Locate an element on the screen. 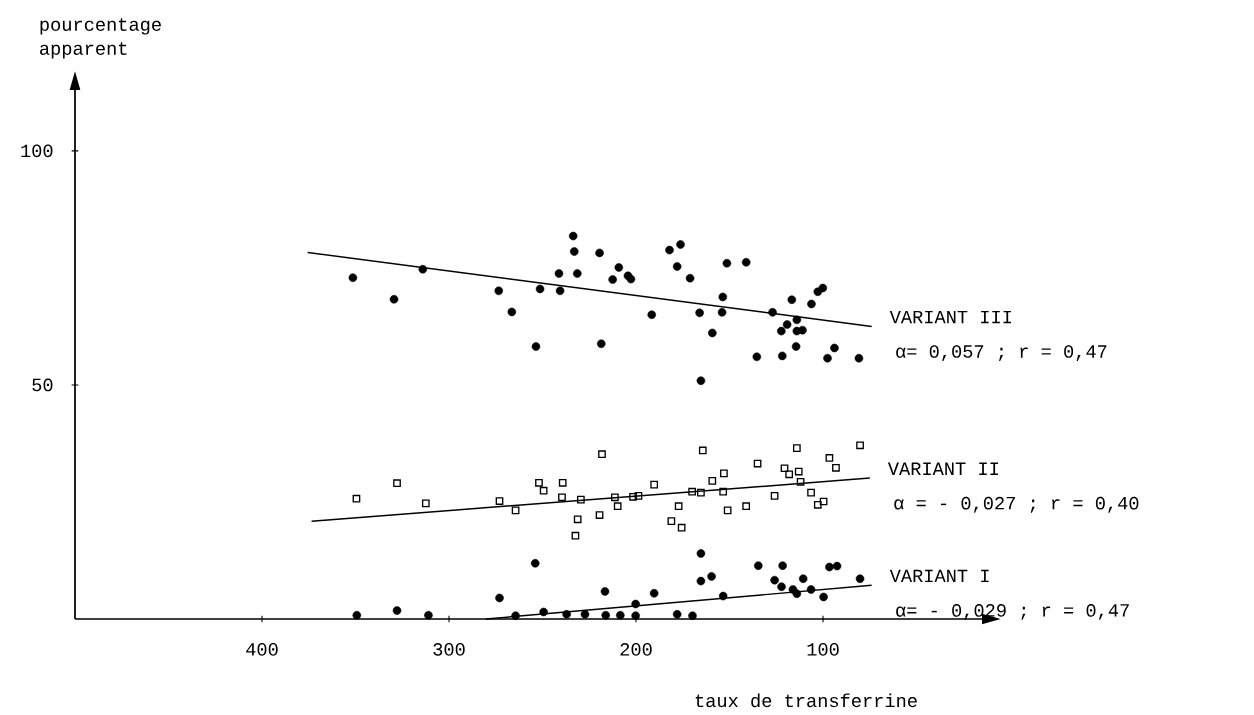 Image resolution: width=1254 pixels, height=715 pixels. annotation: α= - 0,029 ; r = 0,47 is located at coordinates (1012, 612).